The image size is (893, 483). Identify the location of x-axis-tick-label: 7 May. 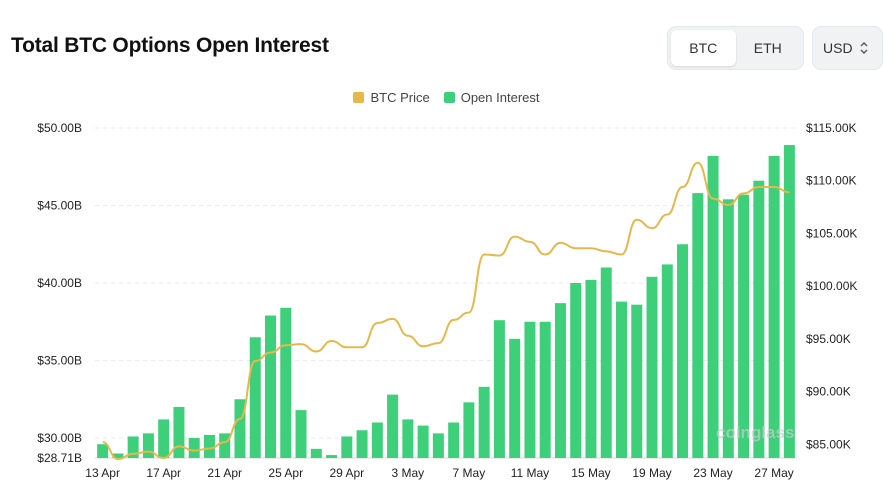
(469, 473).